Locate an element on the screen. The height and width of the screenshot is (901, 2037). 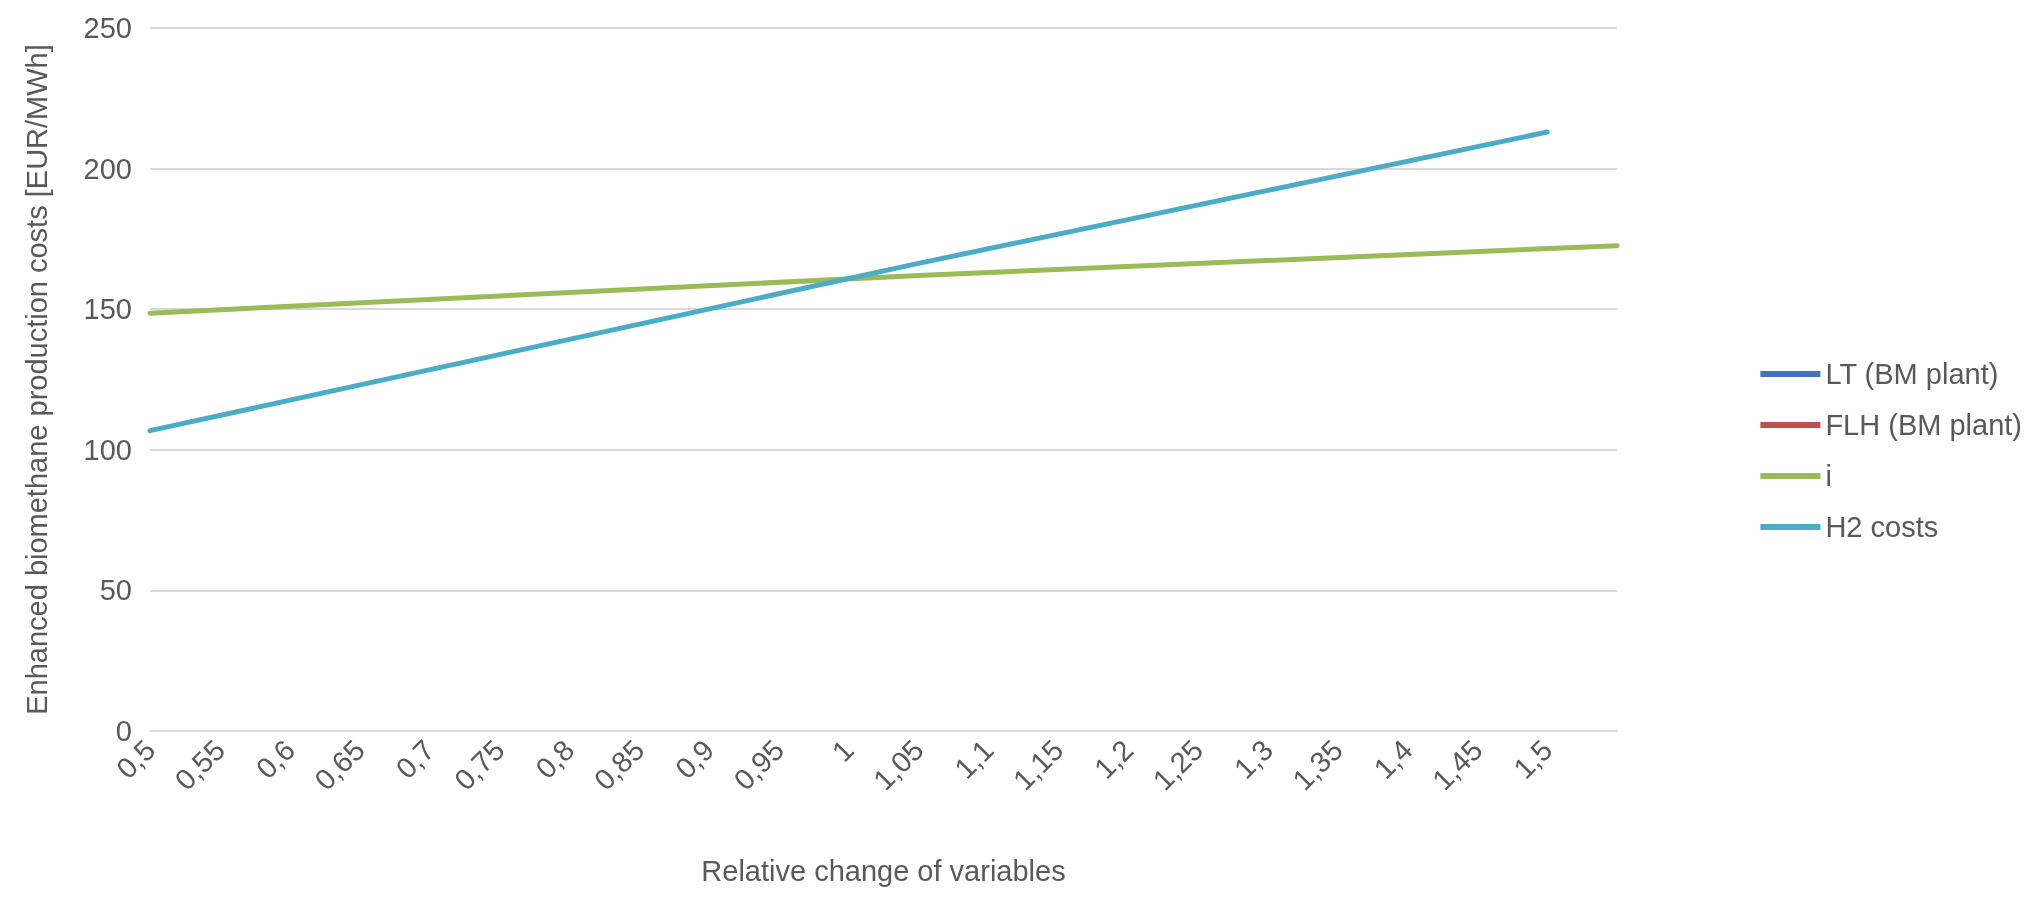
x-tick-label: 0,95 is located at coordinates (759, 765).